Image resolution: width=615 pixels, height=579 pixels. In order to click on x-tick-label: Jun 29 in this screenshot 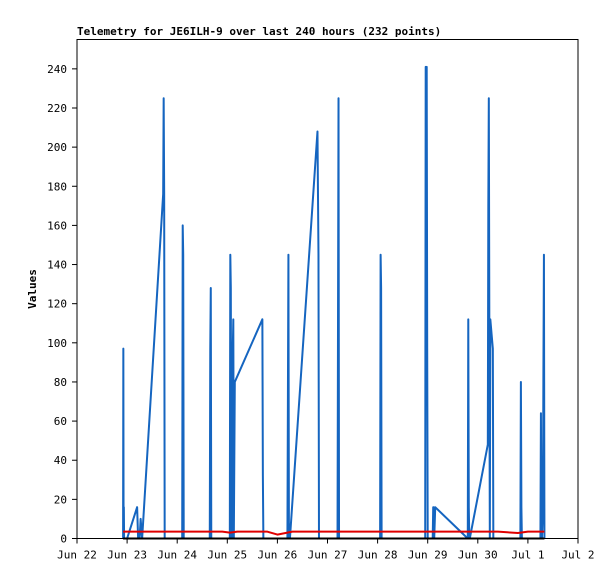, I will do `click(428, 555)`.